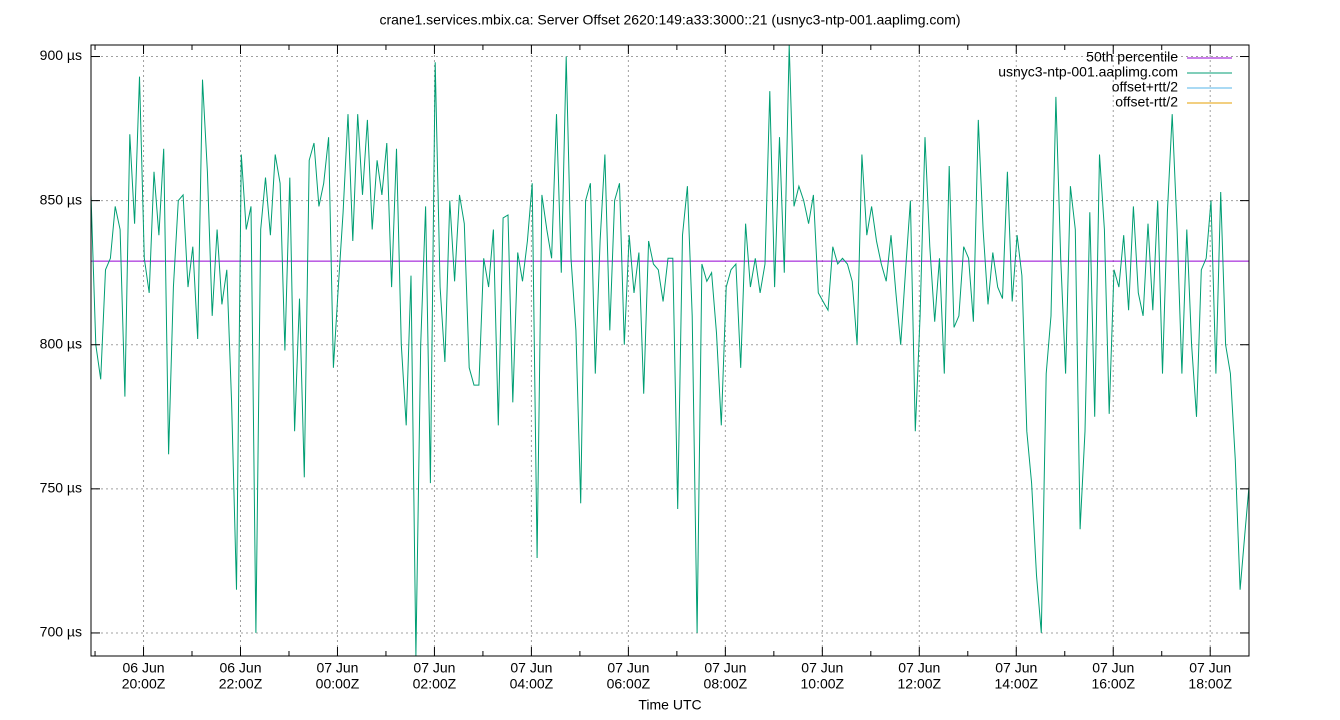 This screenshot has width=1340, height=720. What do you see at coordinates (1146, 102) in the screenshot?
I see `legend-label: offset-rtt/2` at bounding box center [1146, 102].